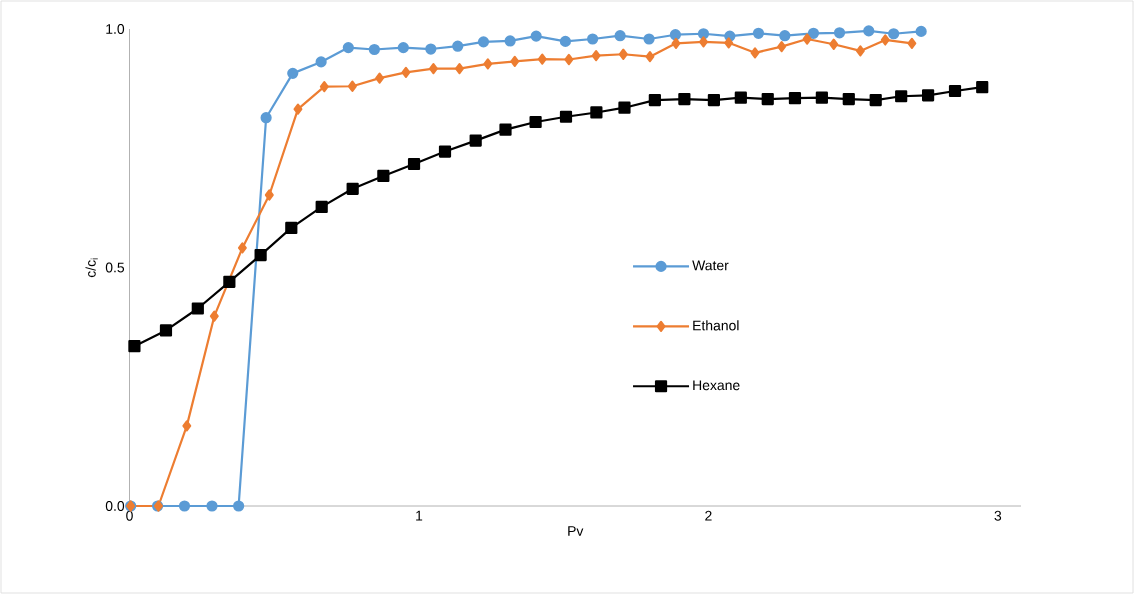 Image resolution: width=1134 pixels, height=594 pixels. Describe the element at coordinates (115, 267) in the screenshot. I see `y-tick-label: 0.5` at that location.